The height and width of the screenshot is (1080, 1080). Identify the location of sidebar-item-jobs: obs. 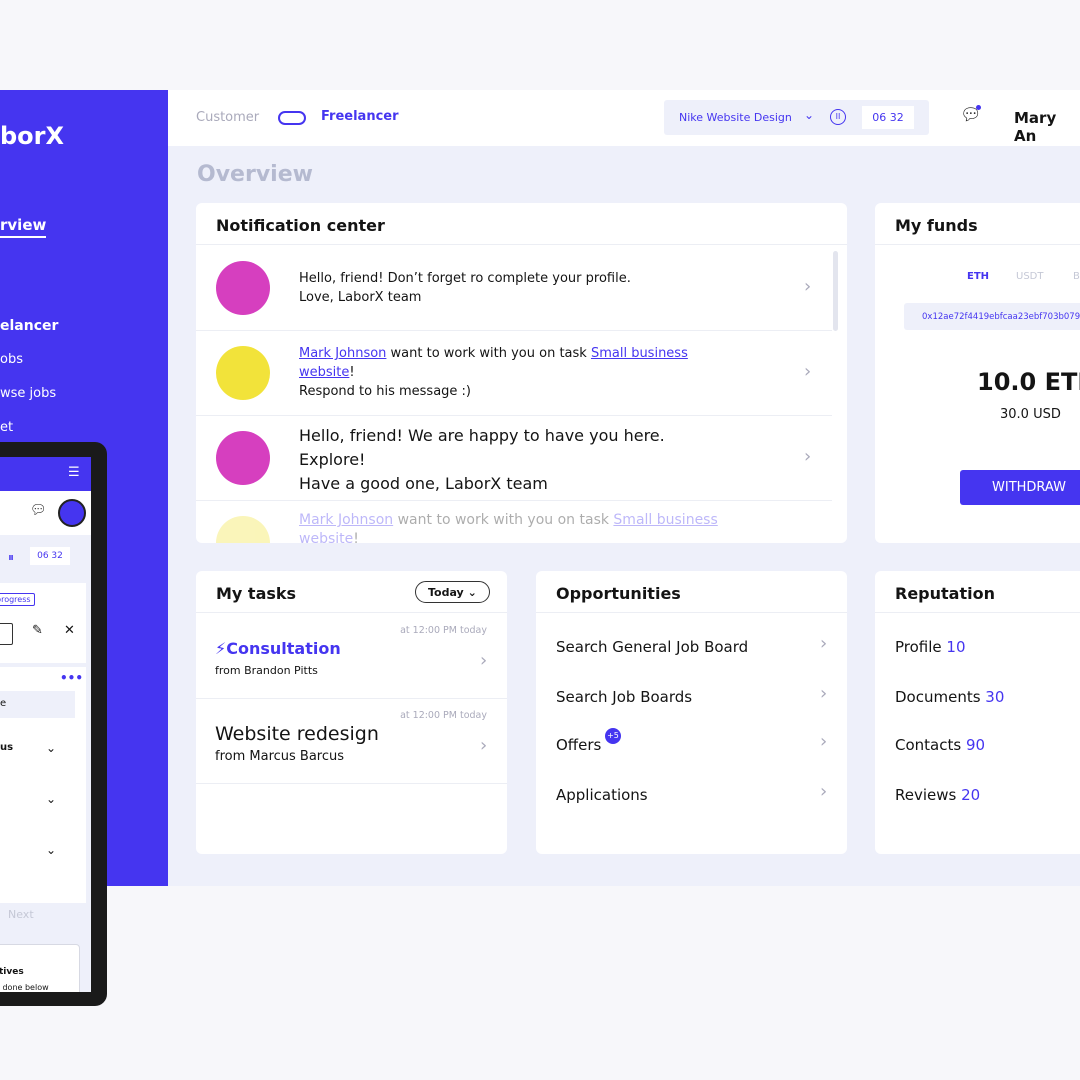
(11, 359).